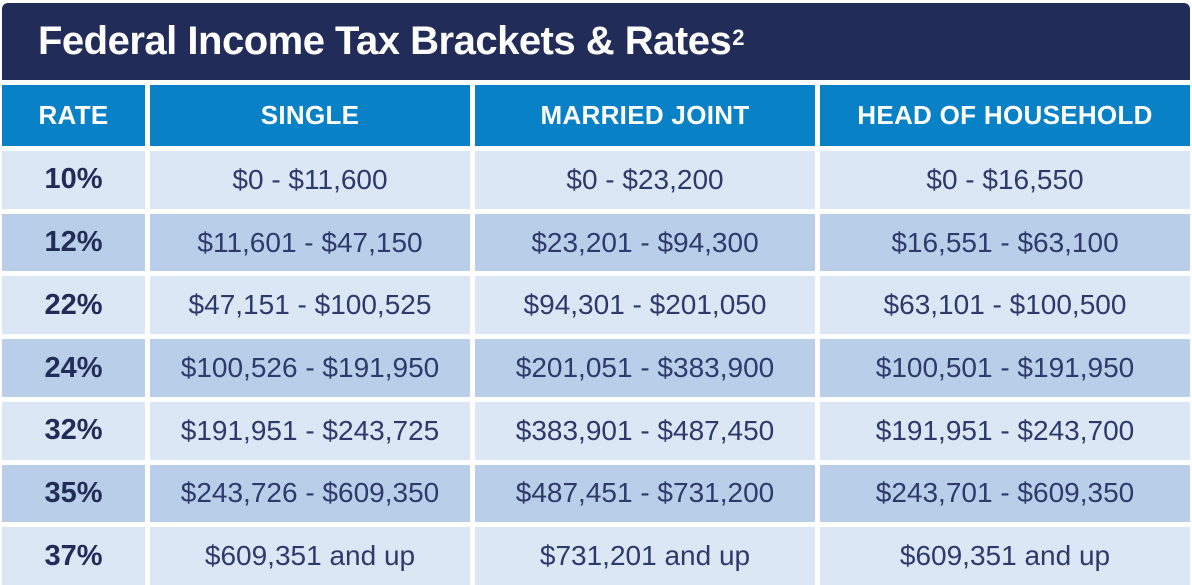 This screenshot has height=585, width=1192. What do you see at coordinates (73, 242) in the screenshot?
I see `rate-cell: 12%` at bounding box center [73, 242].